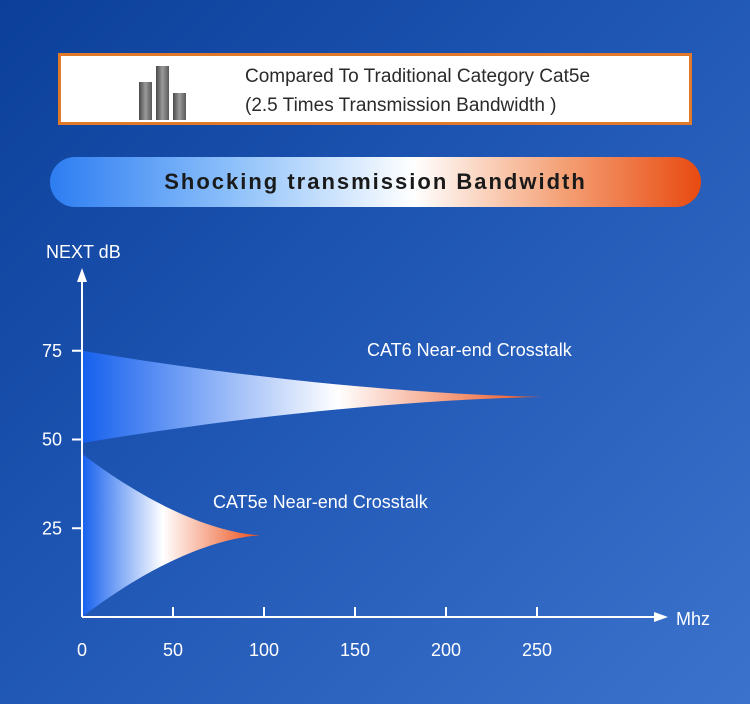 The height and width of the screenshot is (704, 750). Describe the element at coordinates (162, 93) in the screenshot. I see `bar-chart-icon` at that location.